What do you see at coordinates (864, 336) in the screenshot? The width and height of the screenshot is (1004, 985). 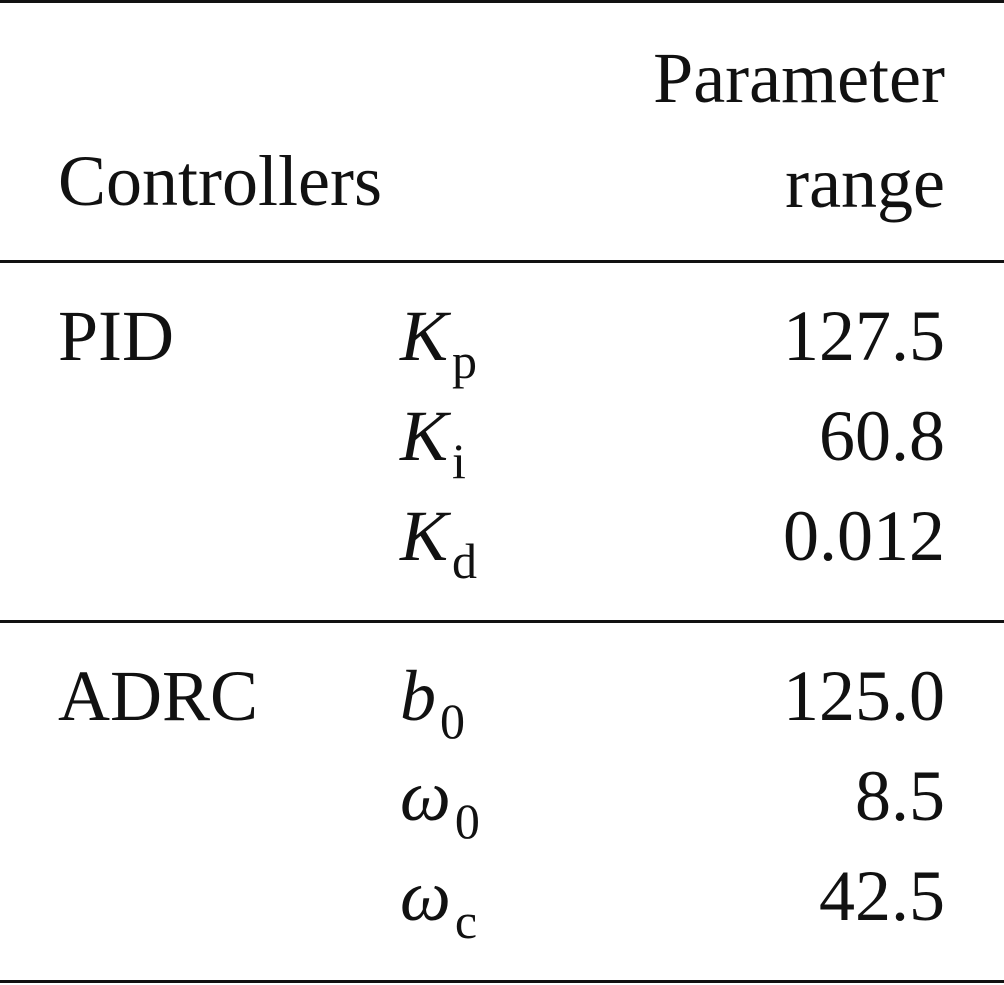 I see `parameter-value: 127.5` at bounding box center [864, 336].